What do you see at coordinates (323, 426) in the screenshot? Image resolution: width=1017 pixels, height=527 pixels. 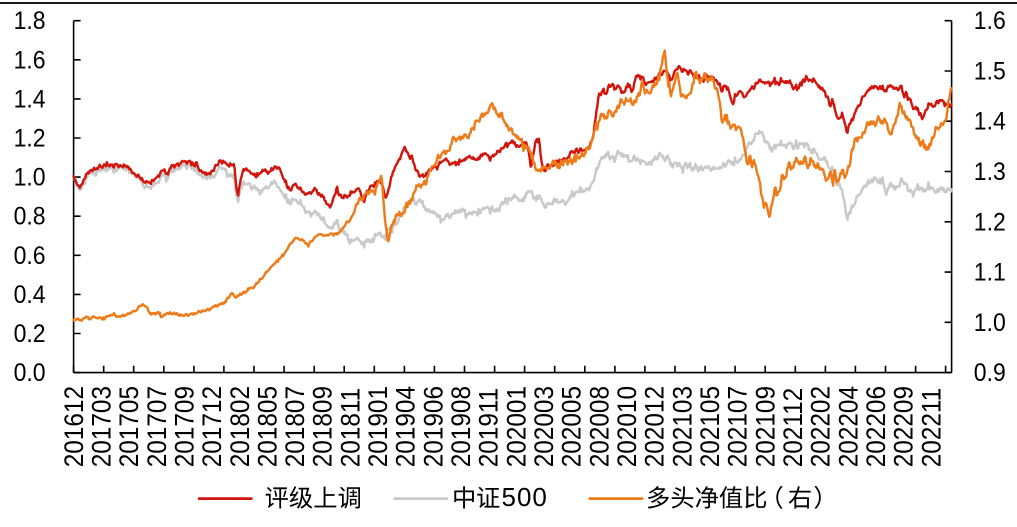 I see `svg-text: 201809` at bounding box center [323, 426].